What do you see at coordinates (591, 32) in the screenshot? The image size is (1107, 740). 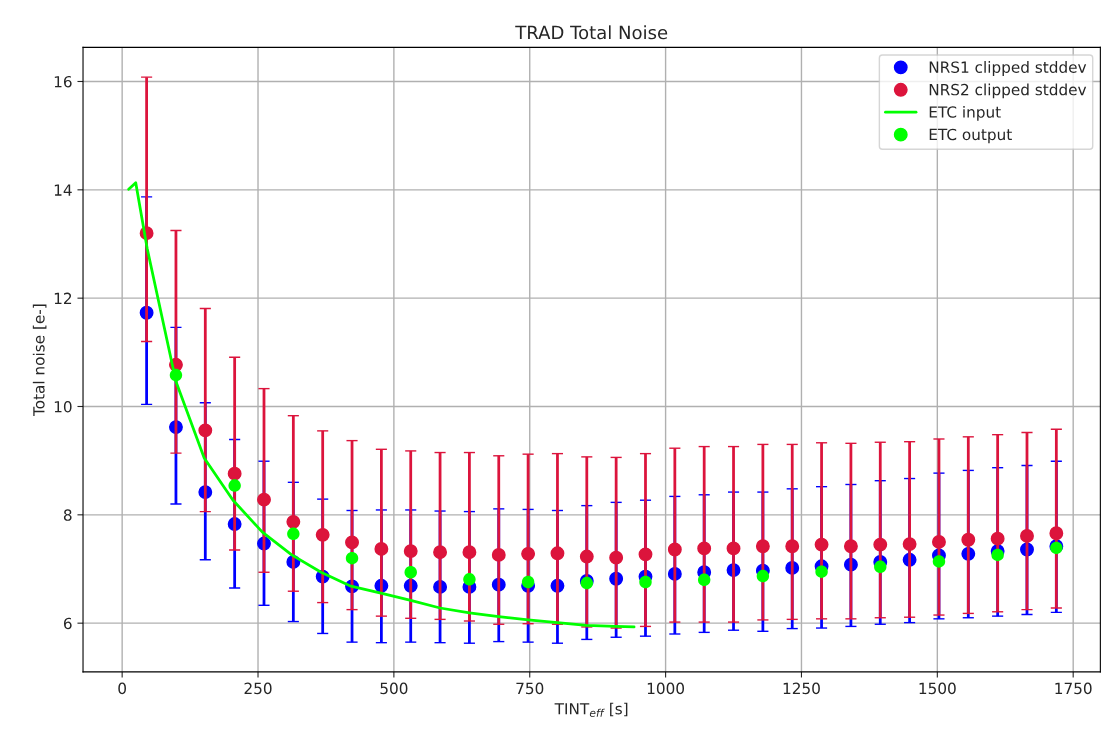 I see `chart-title: TRAD Total Noise` at bounding box center [591, 32].